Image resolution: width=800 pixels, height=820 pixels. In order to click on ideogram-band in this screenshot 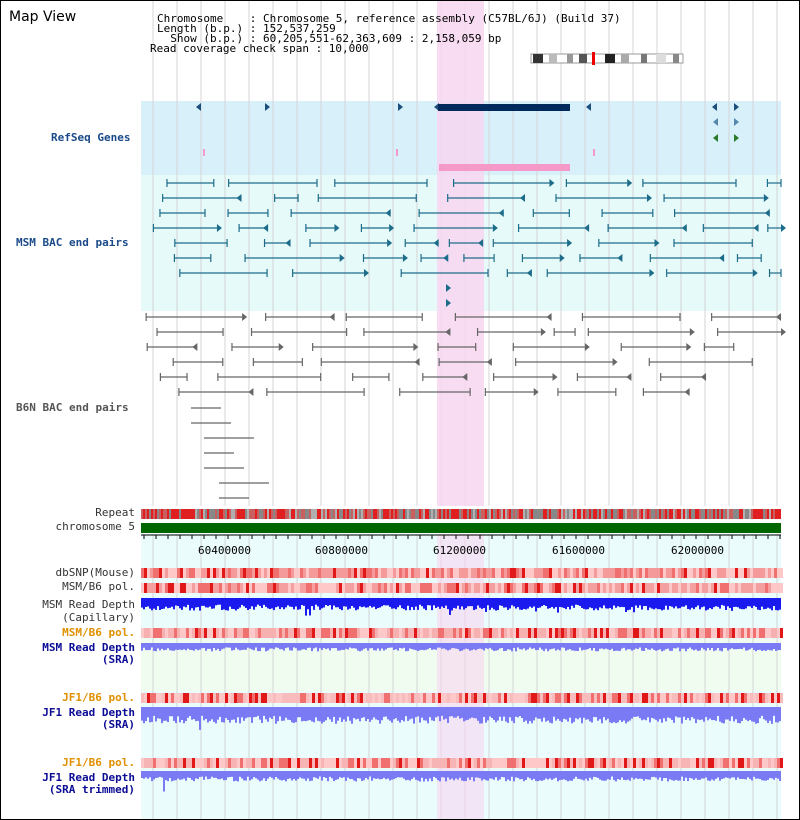, I will do `click(610, 58)`.